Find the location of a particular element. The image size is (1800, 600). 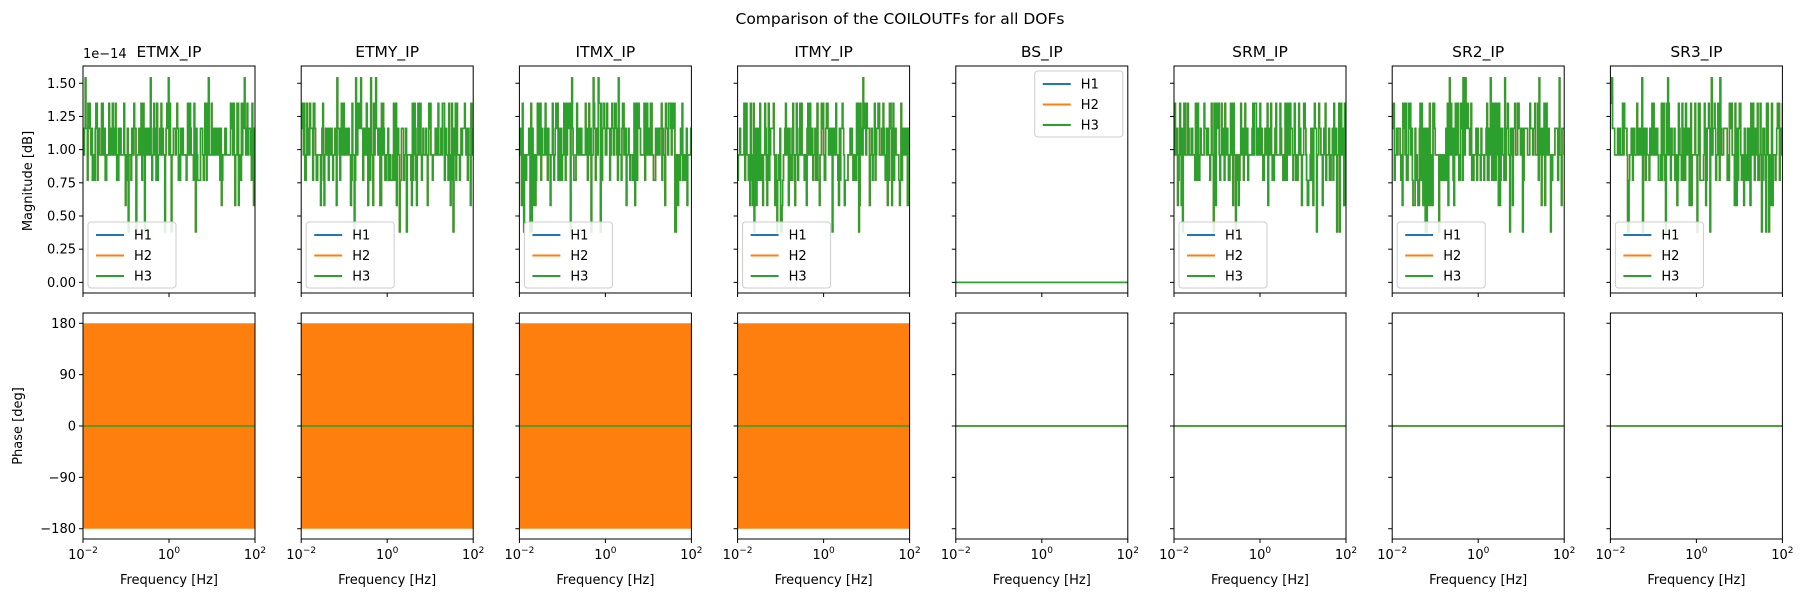

panel-bs-ip: BS_IP H1 H2 H3 10−2 100 102 Frequency [Hz] is located at coordinates (1040, 315).